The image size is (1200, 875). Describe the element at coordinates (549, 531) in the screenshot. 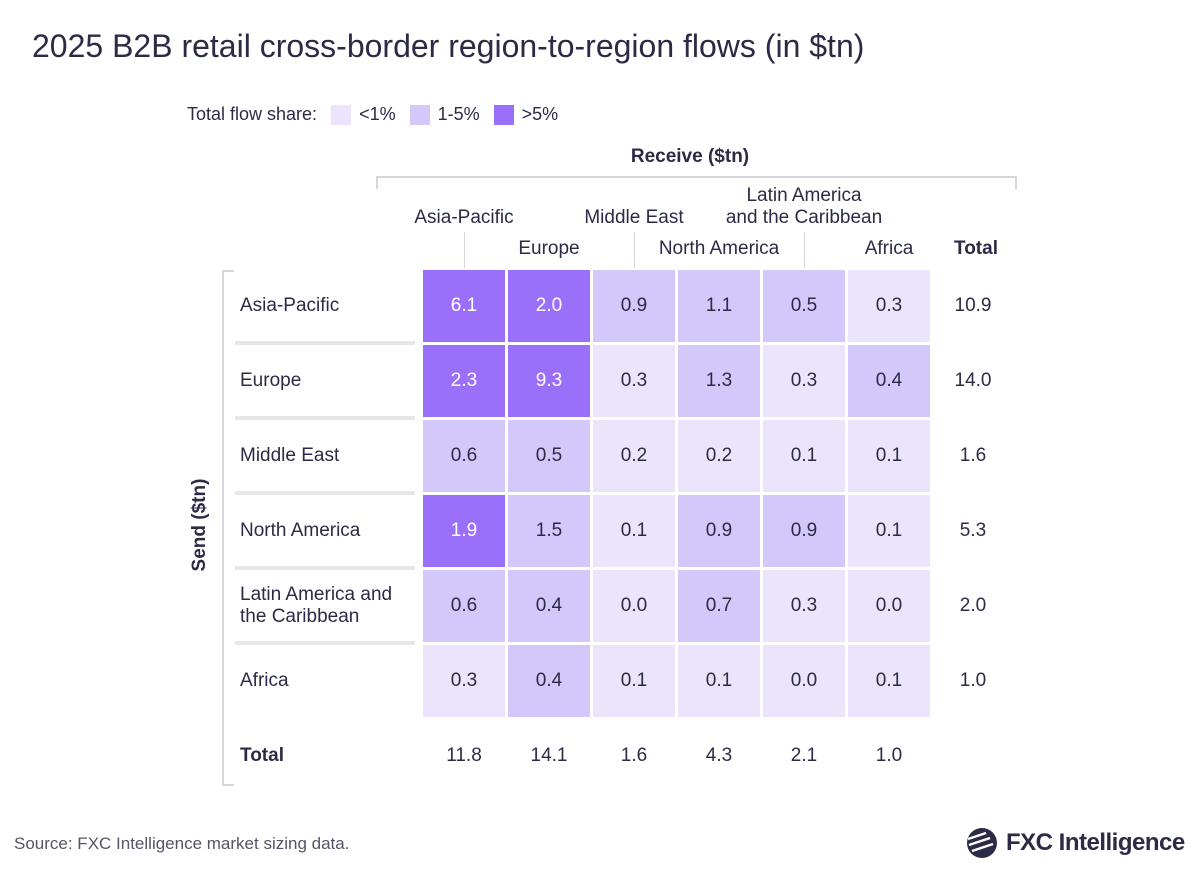

I see `heatmap-cell: 1.5` at that location.